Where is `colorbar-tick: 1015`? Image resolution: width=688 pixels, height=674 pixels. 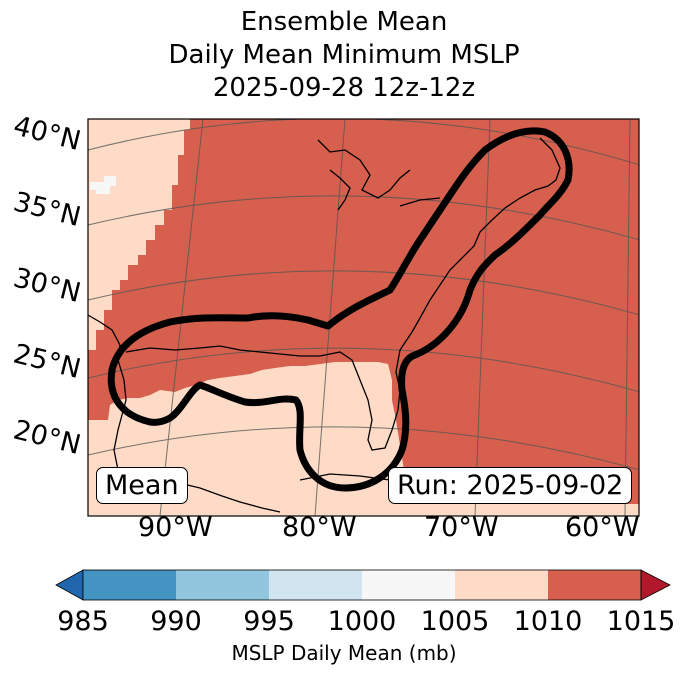
colorbar-tick: 1015 is located at coordinates (641, 621).